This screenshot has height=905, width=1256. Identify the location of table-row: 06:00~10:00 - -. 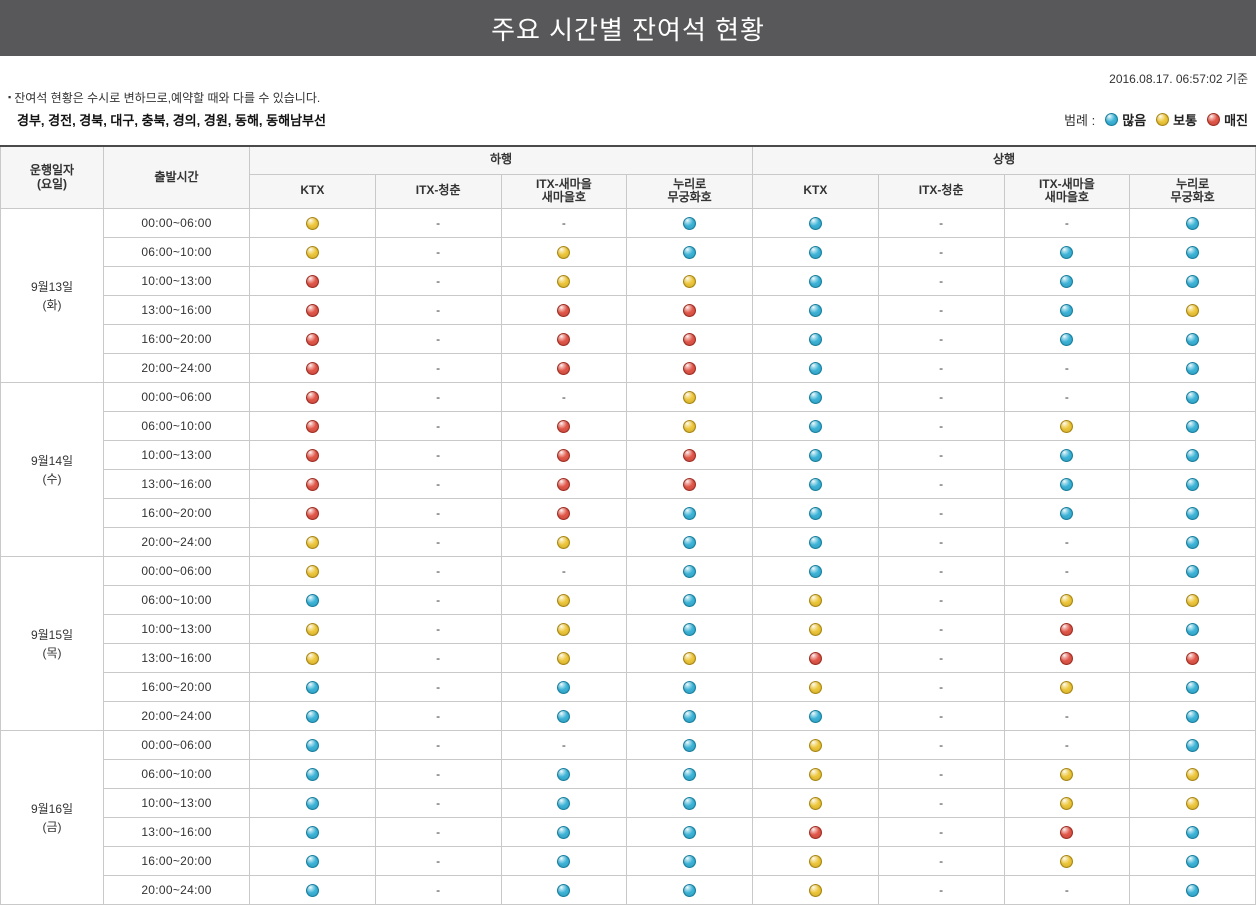
(628, 252).